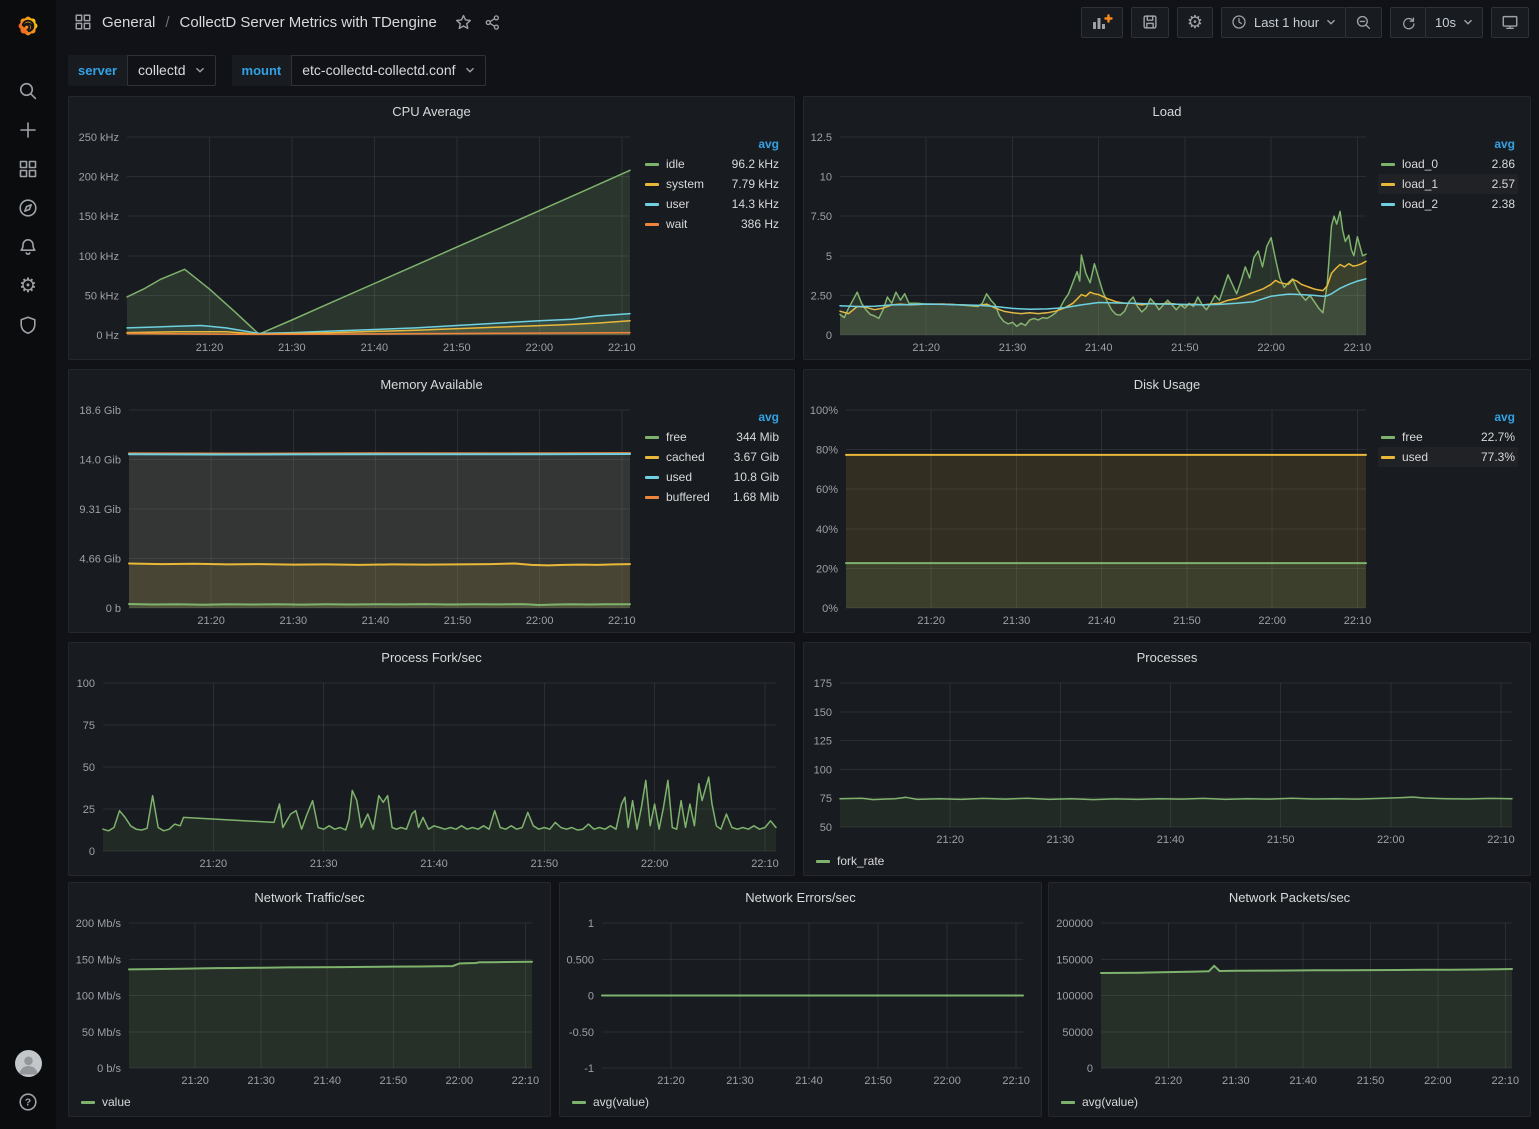 The image size is (1539, 1129). Describe the element at coordinates (28, 1102) in the screenshot. I see `help-button: ?` at that location.